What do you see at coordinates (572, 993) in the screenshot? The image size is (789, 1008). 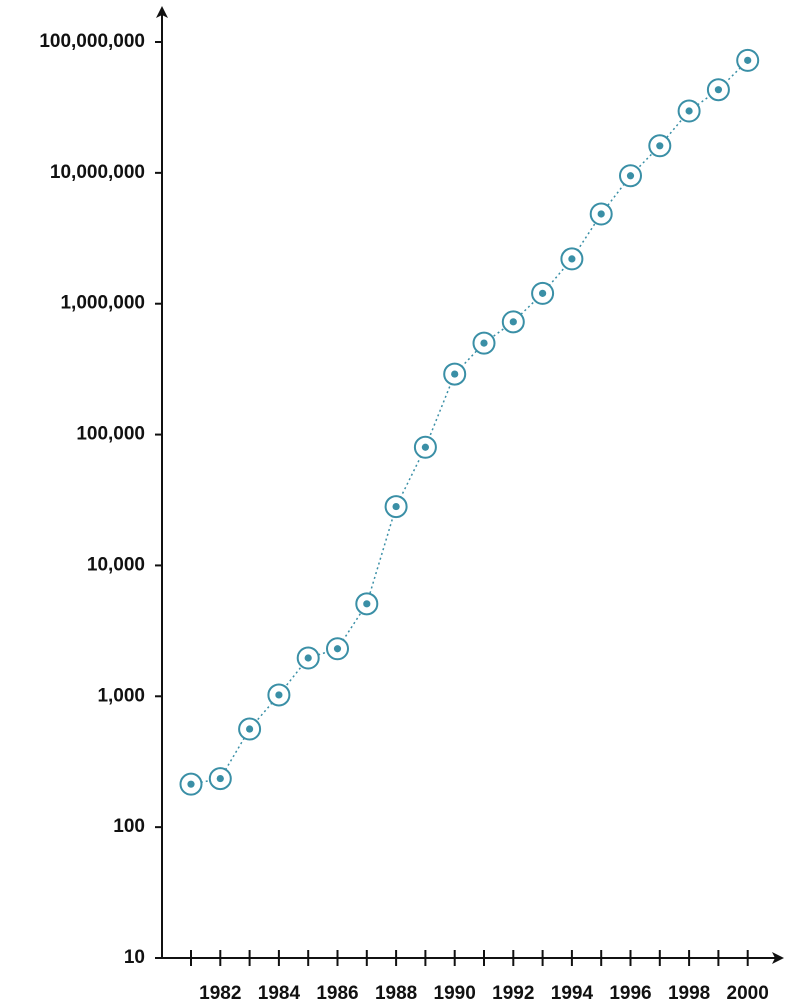 I see `x-tick-label: 1994` at bounding box center [572, 993].